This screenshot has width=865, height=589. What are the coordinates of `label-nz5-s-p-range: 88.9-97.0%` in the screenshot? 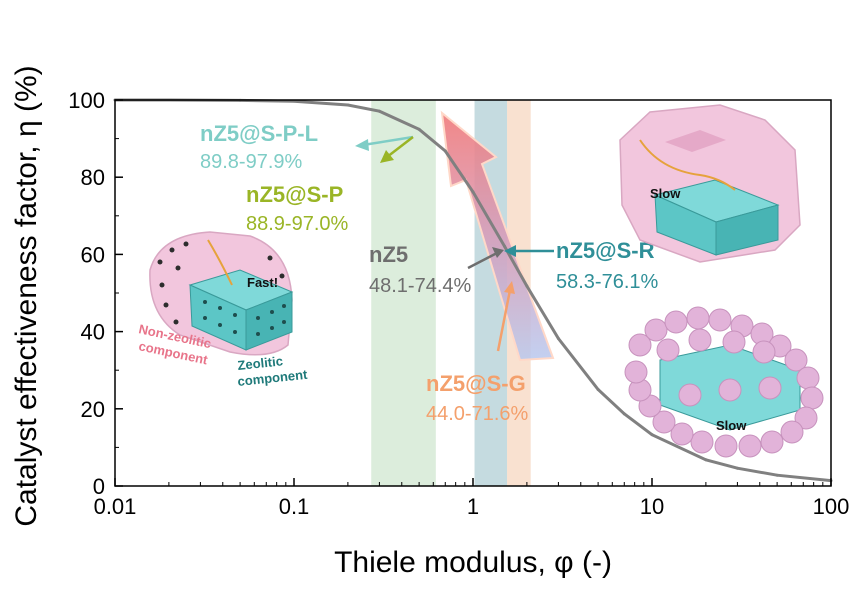 It's located at (297, 224).